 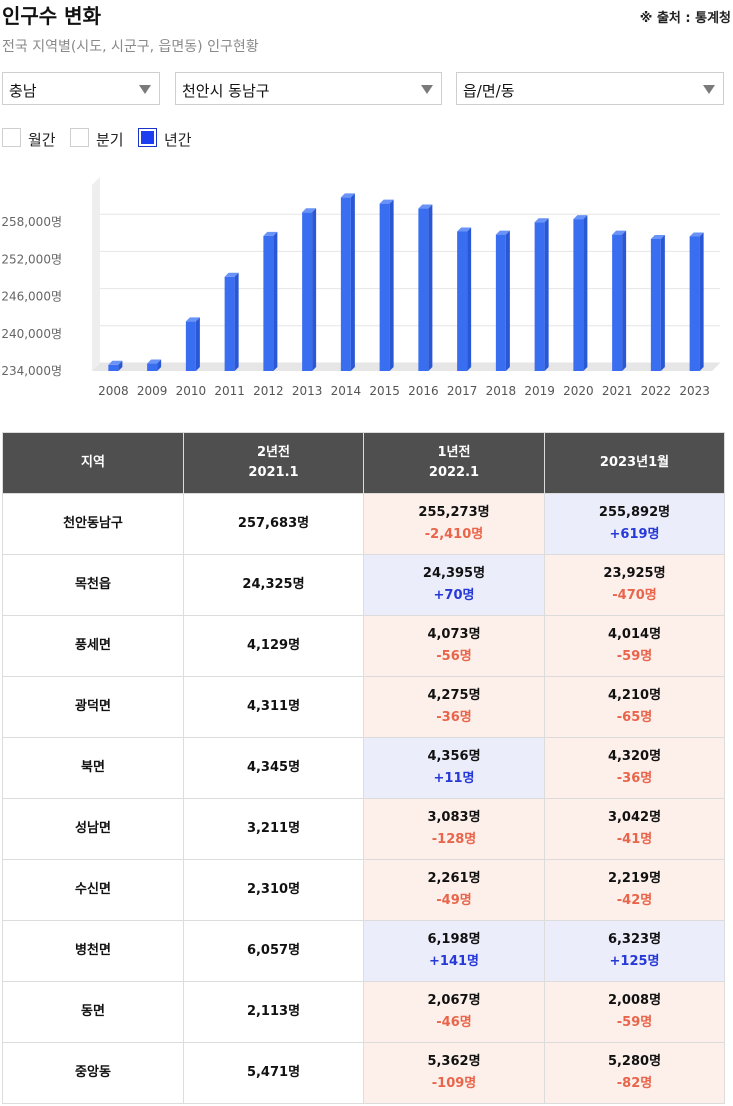 I want to click on period-label: 분기, so click(x=110, y=140).